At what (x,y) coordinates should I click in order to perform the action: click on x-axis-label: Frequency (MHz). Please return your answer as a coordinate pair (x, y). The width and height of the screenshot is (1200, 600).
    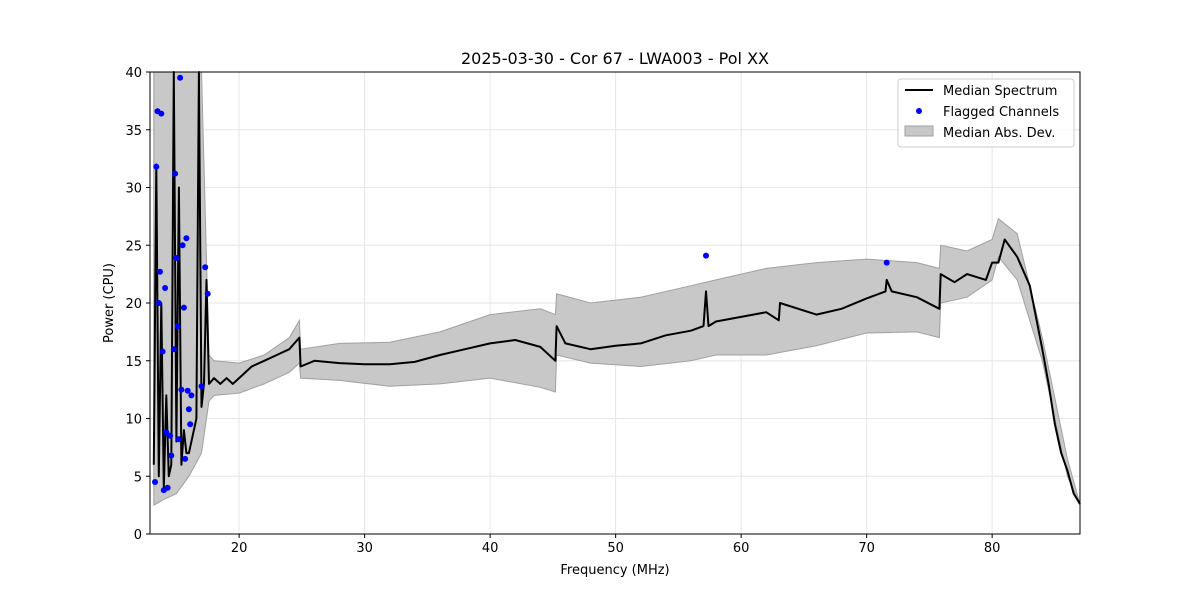
    Looking at the image, I should click on (614, 570).